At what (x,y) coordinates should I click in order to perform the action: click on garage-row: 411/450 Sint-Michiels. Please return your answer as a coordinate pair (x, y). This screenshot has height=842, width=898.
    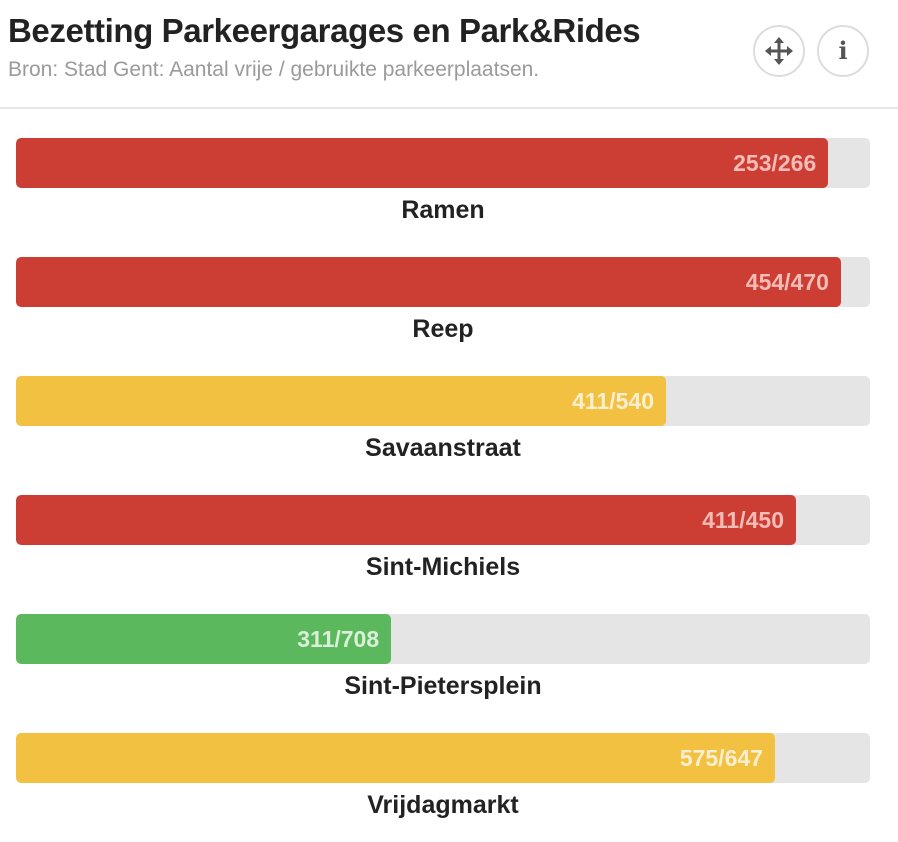
    Looking at the image, I should click on (443, 545).